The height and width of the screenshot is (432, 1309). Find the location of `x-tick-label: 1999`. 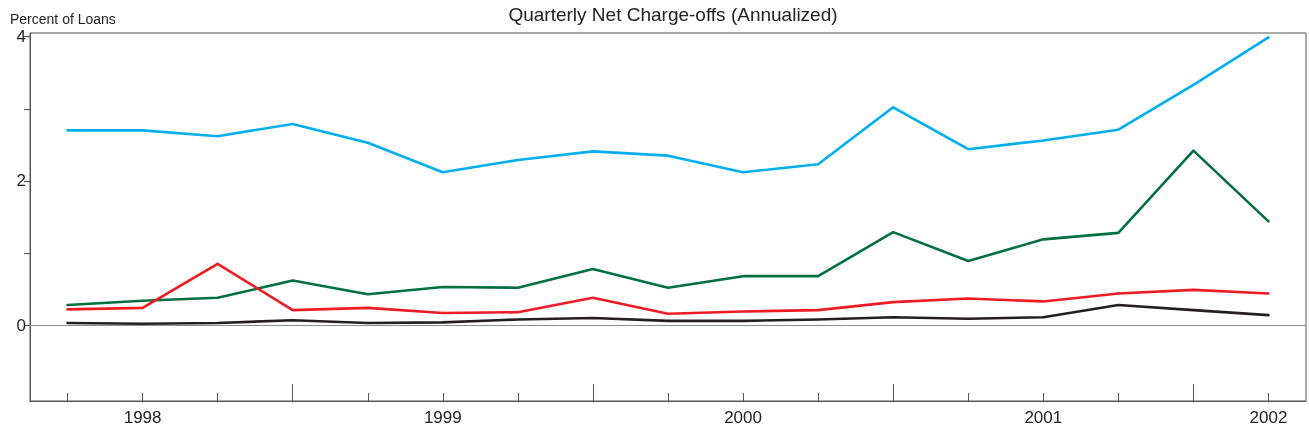

x-tick-label: 1999 is located at coordinates (442, 417).